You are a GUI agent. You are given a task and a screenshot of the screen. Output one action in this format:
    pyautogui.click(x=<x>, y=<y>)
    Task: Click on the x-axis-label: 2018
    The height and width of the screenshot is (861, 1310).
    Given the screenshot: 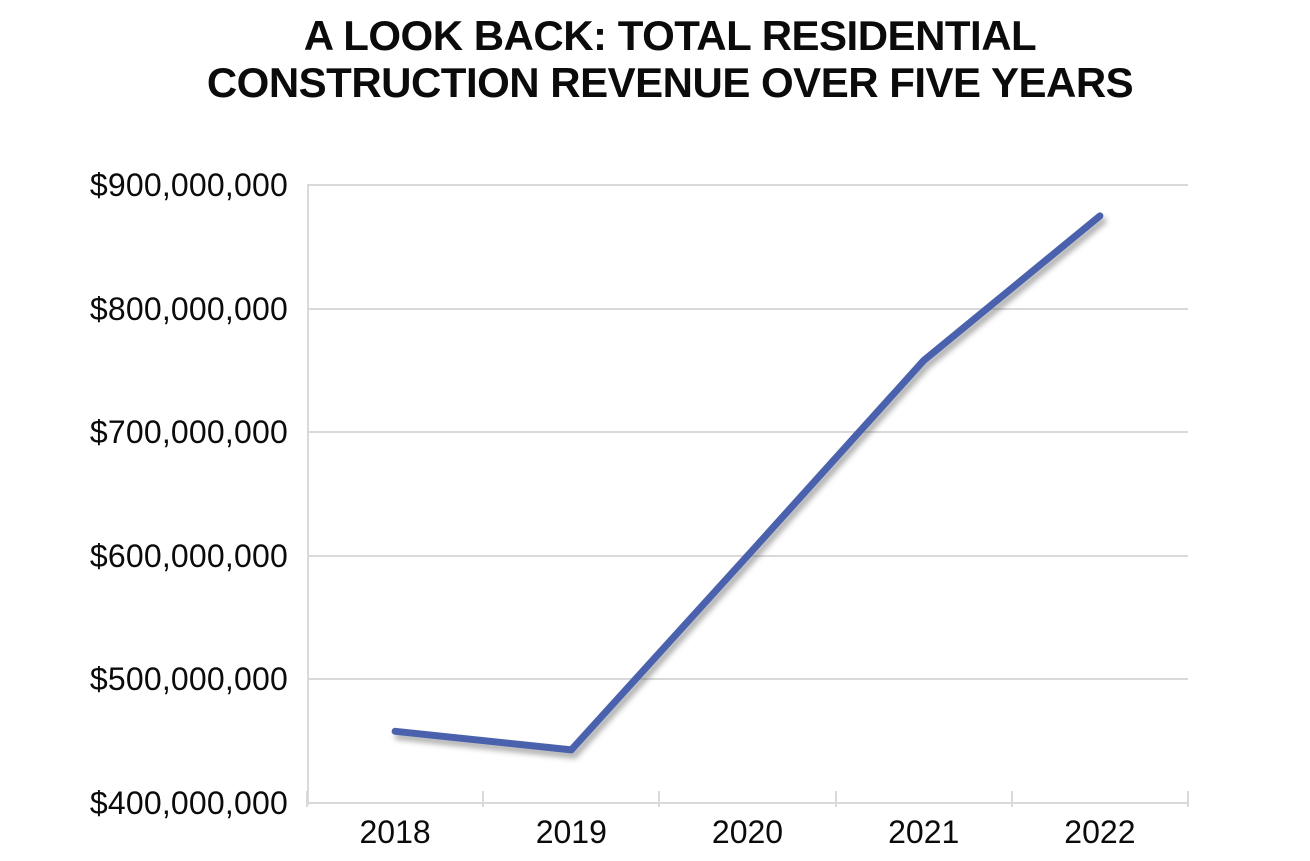 What is the action you would take?
    pyautogui.click(x=395, y=832)
    